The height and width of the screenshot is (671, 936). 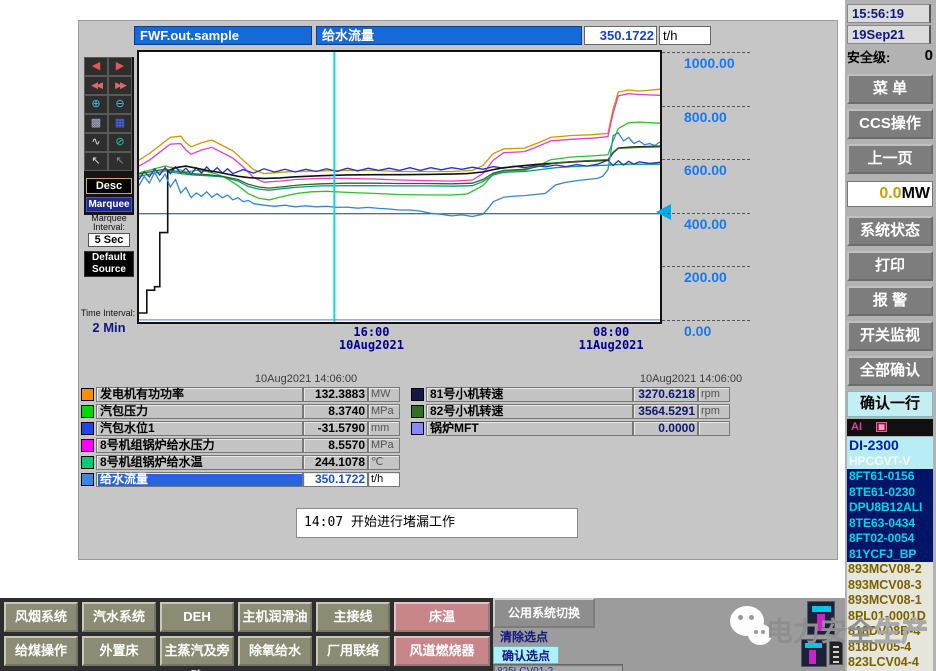 I want to click on unit-load-value: 0.0, so click(x=890, y=193).